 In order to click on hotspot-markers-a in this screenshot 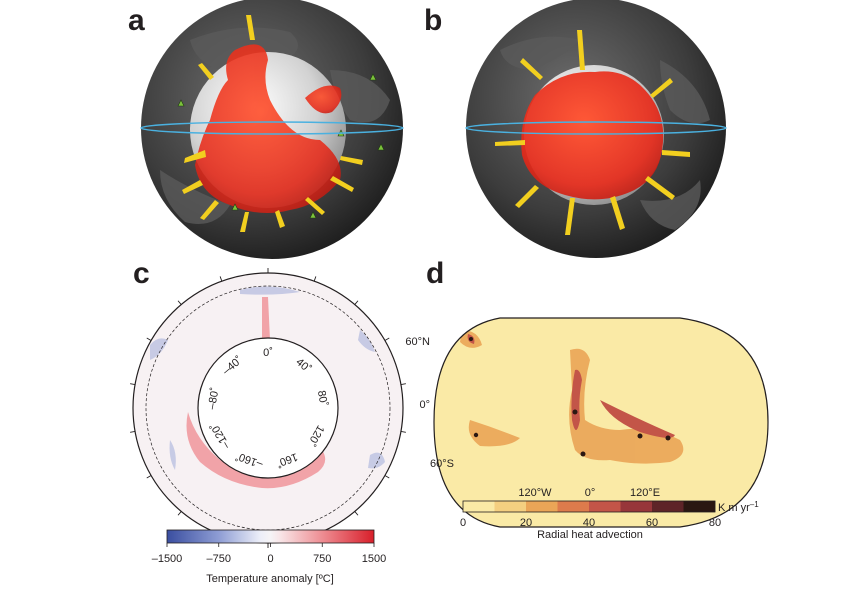, I will do `click(281, 146)`.